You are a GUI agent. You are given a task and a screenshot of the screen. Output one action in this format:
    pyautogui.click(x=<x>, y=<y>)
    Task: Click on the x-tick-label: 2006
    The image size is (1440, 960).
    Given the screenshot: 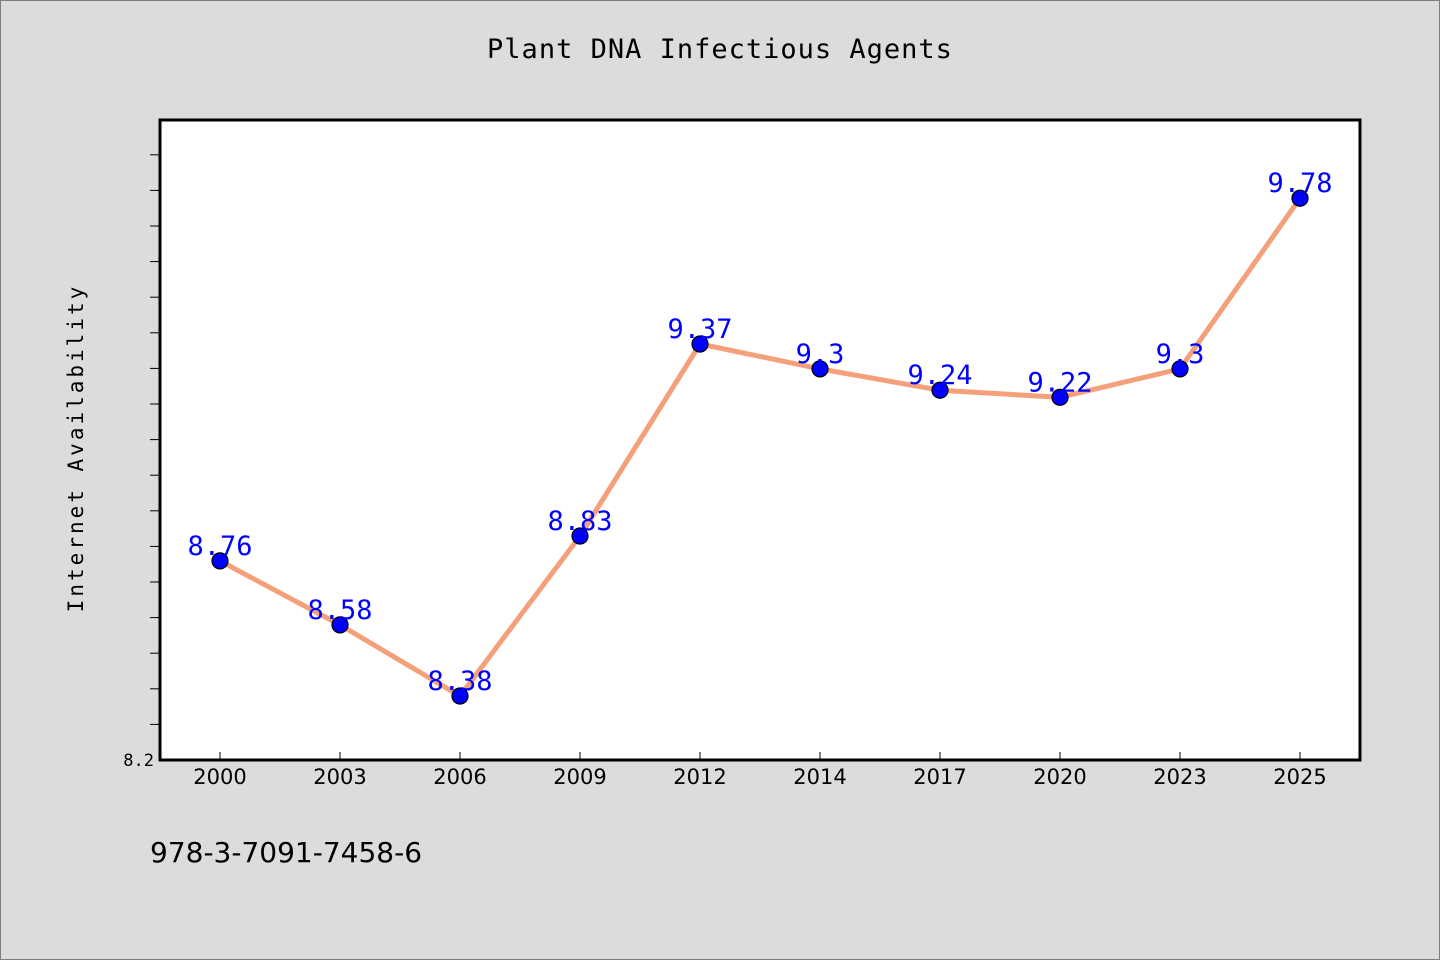 What is the action you would take?
    pyautogui.click(x=459, y=777)
    